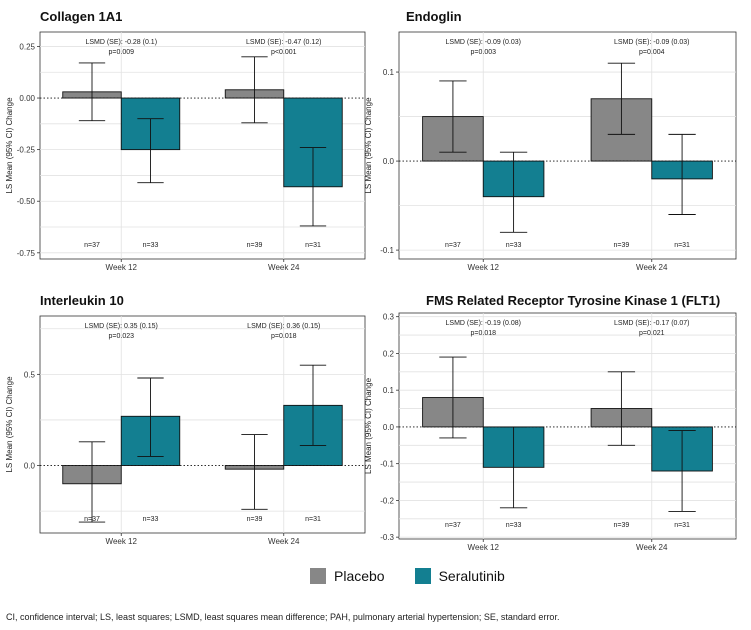 The height and width of the screenshot is (630, 751). I want to click on lsmd-annotation: LSMD (SE): -0.17 (0.07), so click(651, 323).